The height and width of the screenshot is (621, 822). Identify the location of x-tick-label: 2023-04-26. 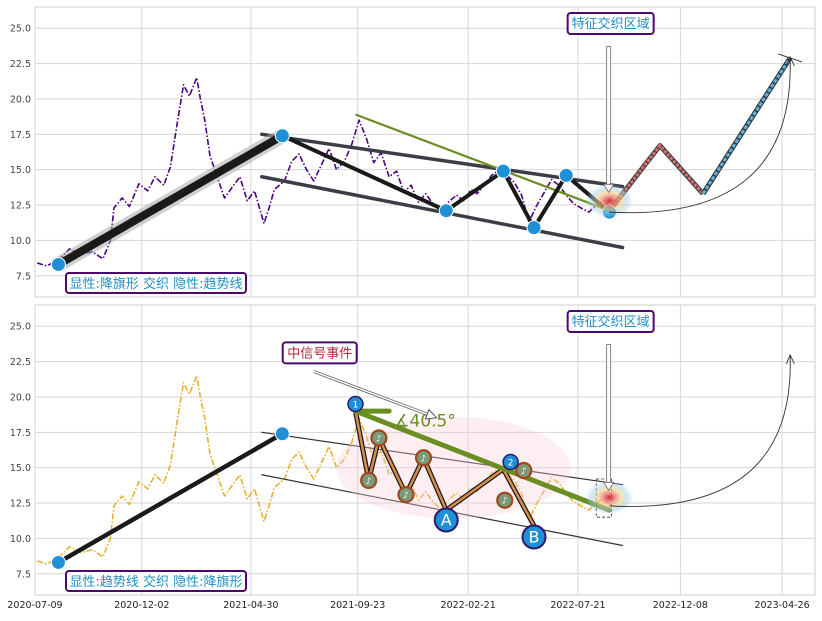
(781, 605).